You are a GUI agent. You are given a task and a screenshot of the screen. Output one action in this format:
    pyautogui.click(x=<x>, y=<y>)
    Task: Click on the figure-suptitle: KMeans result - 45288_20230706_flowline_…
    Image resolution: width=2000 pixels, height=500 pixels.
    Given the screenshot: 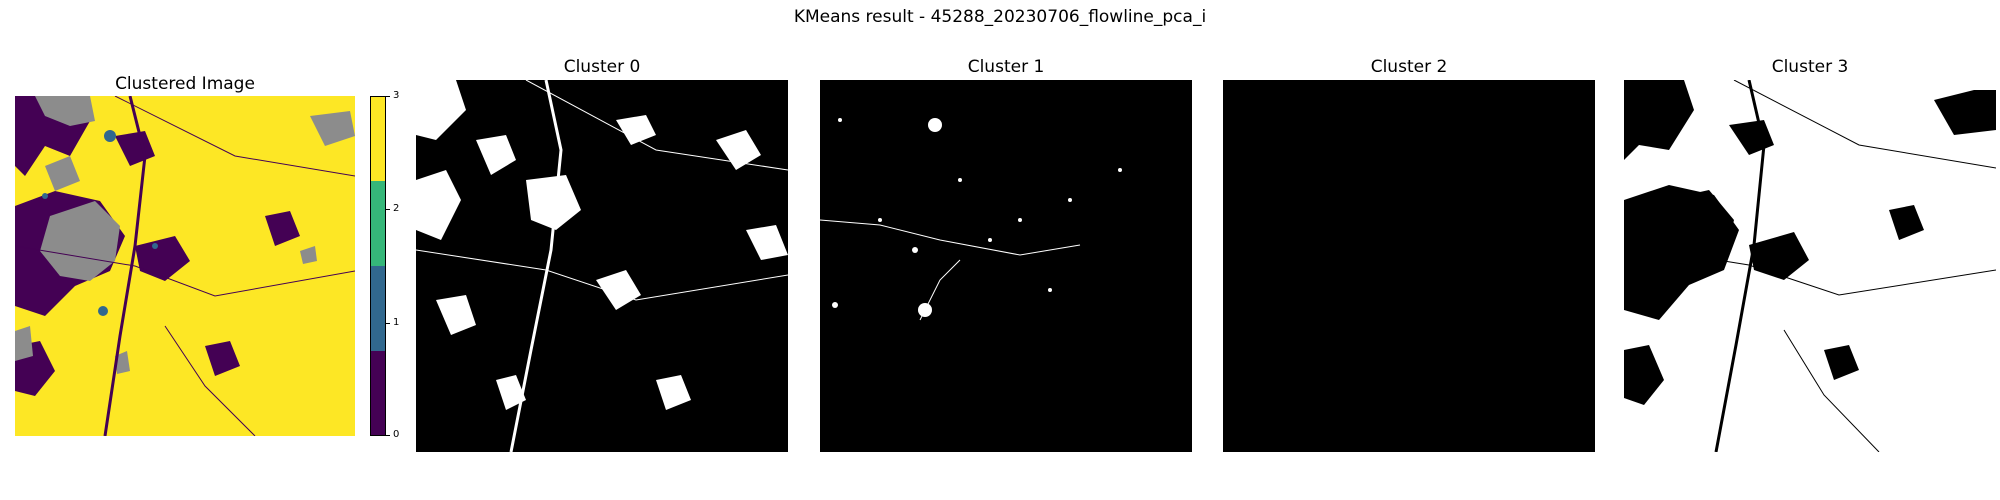 What is the action you would take?
    pyautogui.click(x=1000, y=17)
    